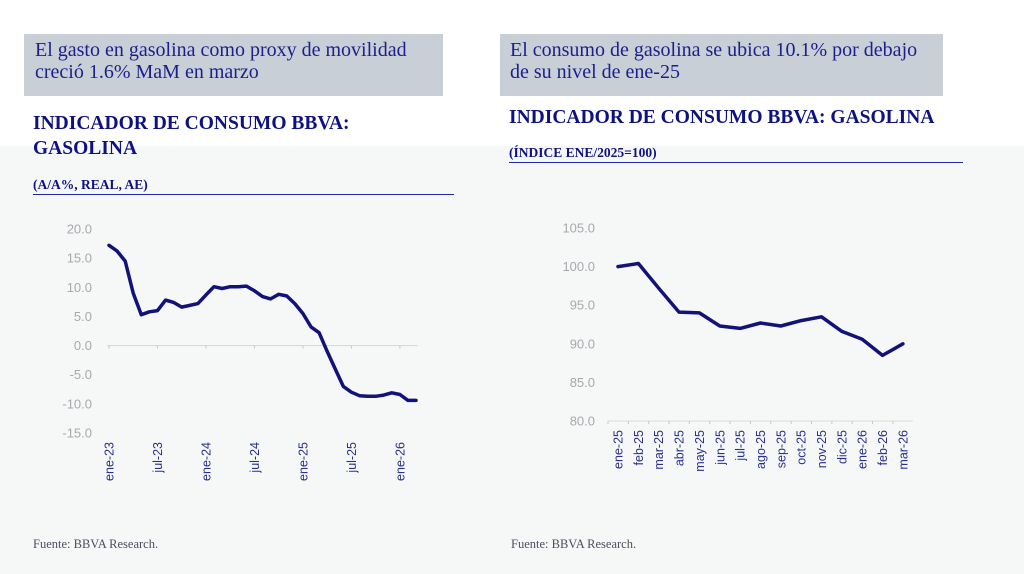 The width and height of the screenshot is (1024, 574). What do you see at coordinates (400, 461) in the screenshot?
I see `left-x-tick-label: ene-26` at bounding box center [400, 461].